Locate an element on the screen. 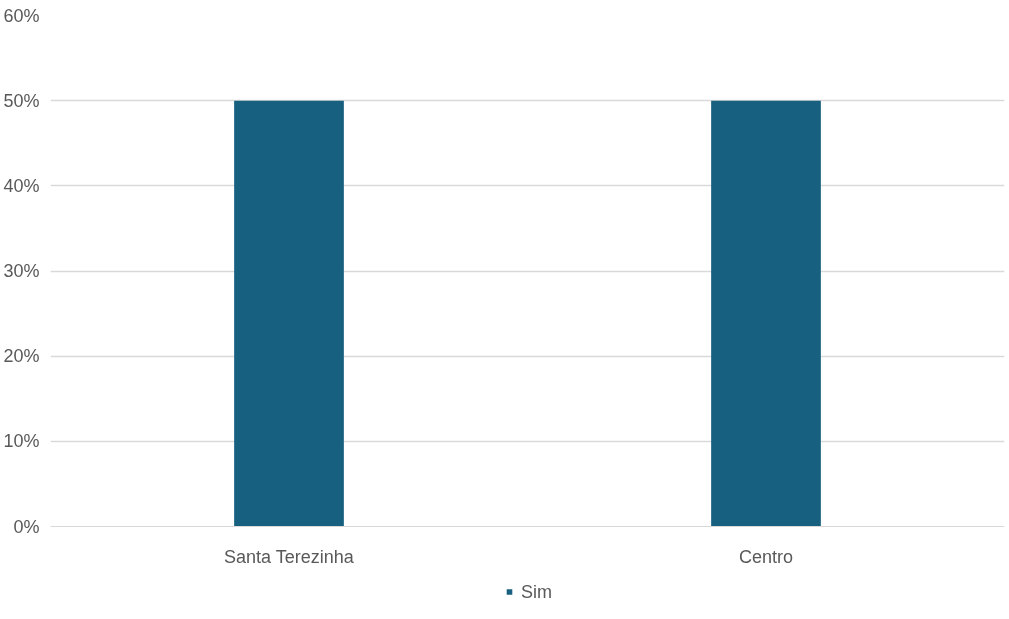 The image size is (1009, 619). y-tick-label: 30% is located at coordinates (21, 271).